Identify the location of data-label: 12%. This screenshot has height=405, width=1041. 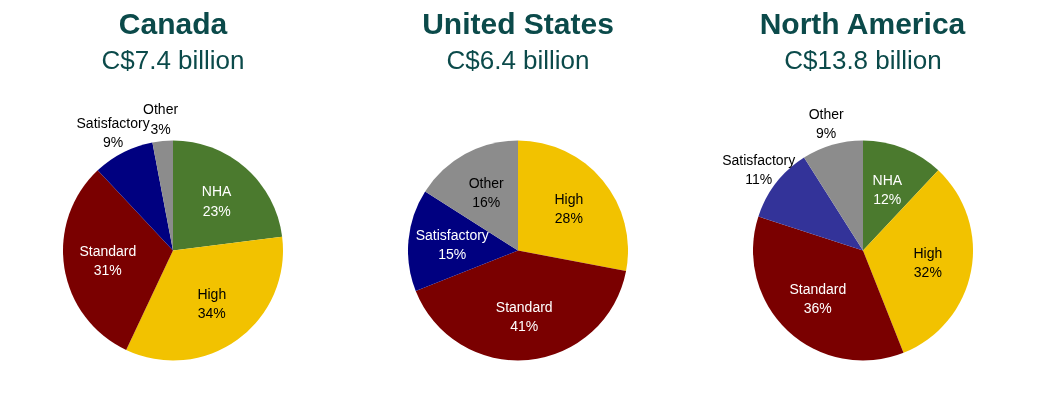
(887, 198).